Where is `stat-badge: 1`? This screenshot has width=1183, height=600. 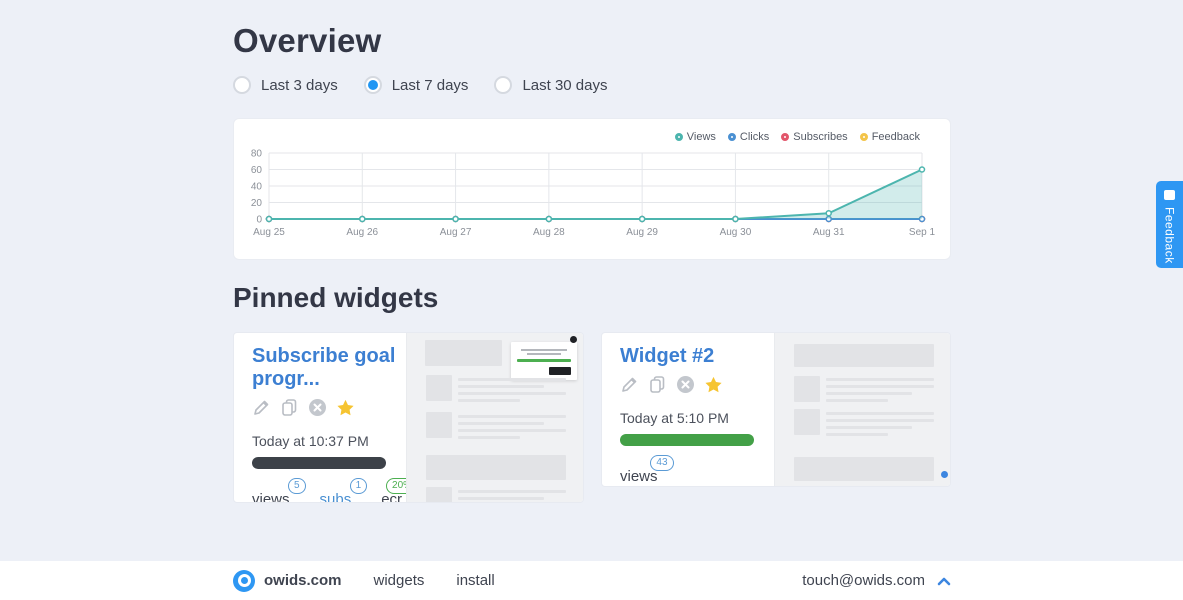 stat-badge: 1 is located at coordinates (358, 486).